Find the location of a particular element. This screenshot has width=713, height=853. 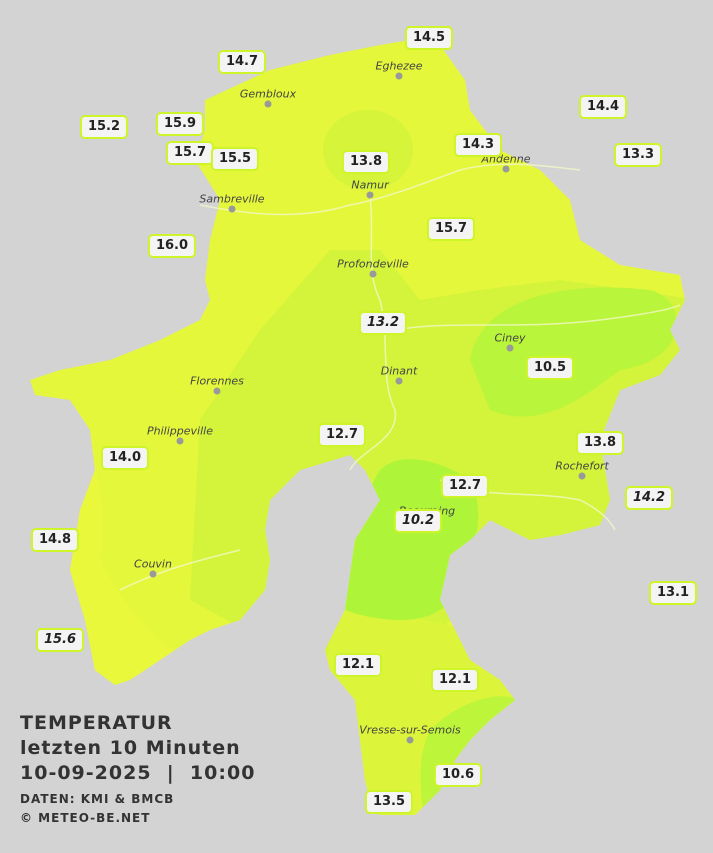

city-label: Florennes is located at coordinates (217, 381).